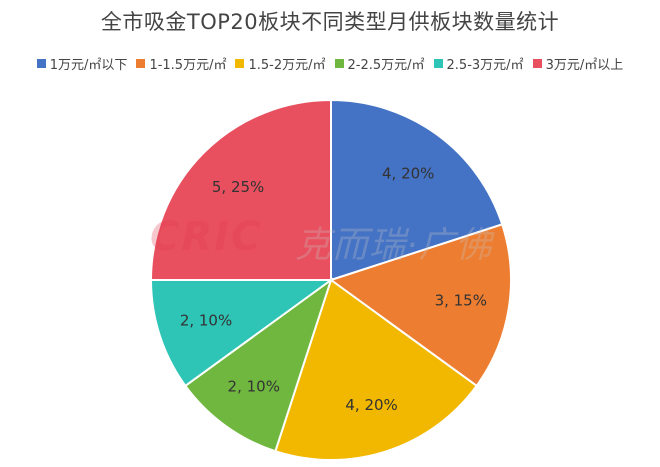 This screenshot has width=660, height=467. Describe the element at coordinates (584, 65) in the screenshot. I see `legend-label: 3万元/㎡以上` at that location.